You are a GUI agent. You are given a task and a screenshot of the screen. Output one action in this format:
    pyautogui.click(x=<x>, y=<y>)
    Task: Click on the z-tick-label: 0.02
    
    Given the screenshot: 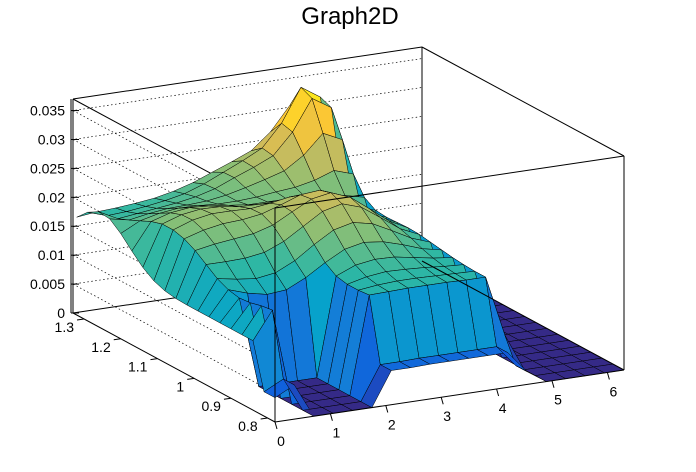 What is the action you would take?
    pyautogui.click(x=51, y=197)
    